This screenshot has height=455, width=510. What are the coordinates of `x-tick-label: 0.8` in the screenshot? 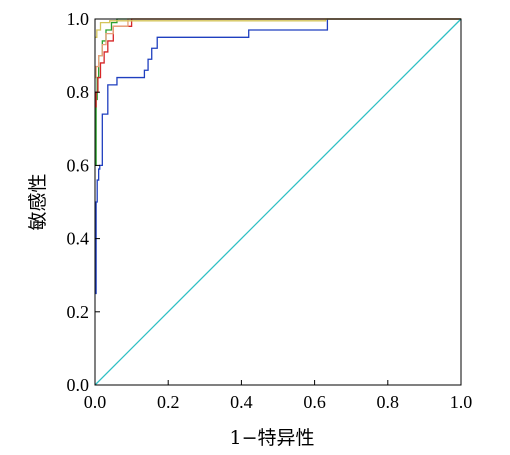 It's located at (388, 402).